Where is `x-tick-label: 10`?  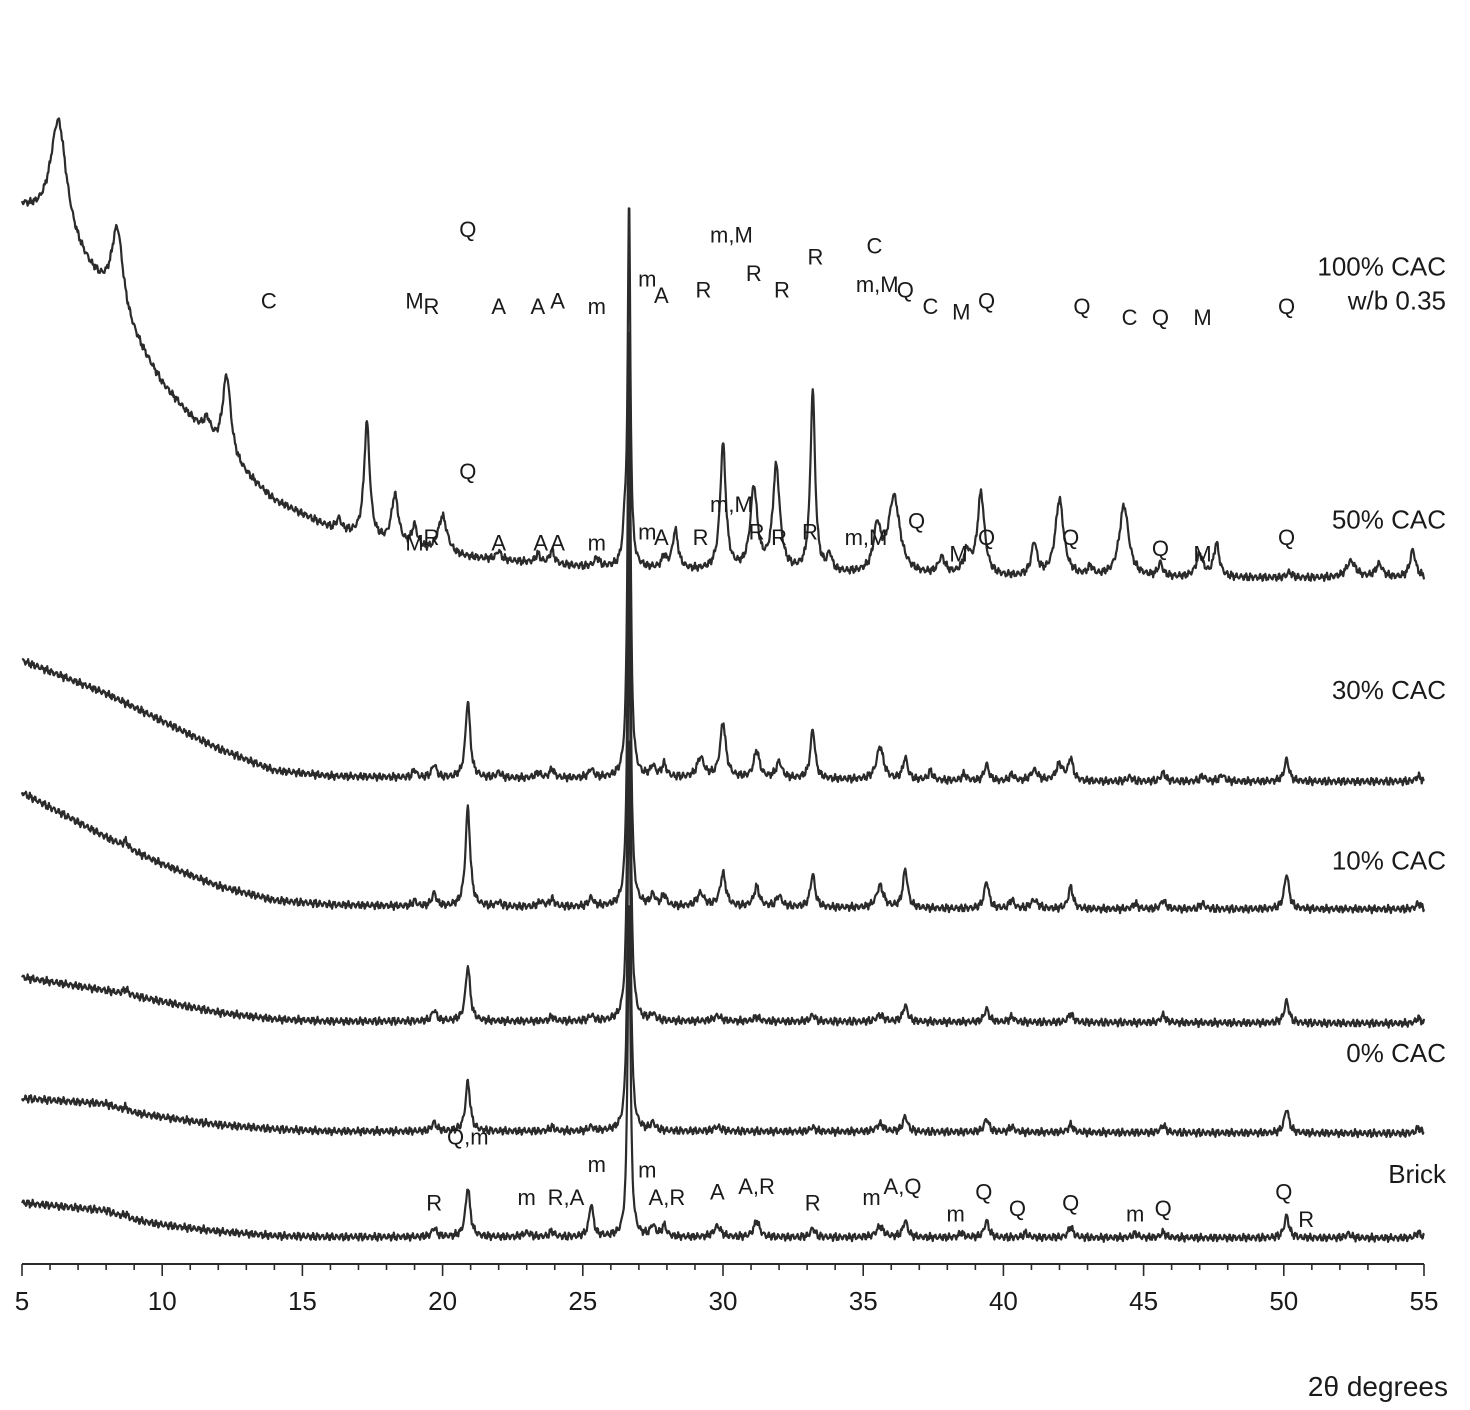
x-tick-label: 10 is located at coordinates (162, 1301).